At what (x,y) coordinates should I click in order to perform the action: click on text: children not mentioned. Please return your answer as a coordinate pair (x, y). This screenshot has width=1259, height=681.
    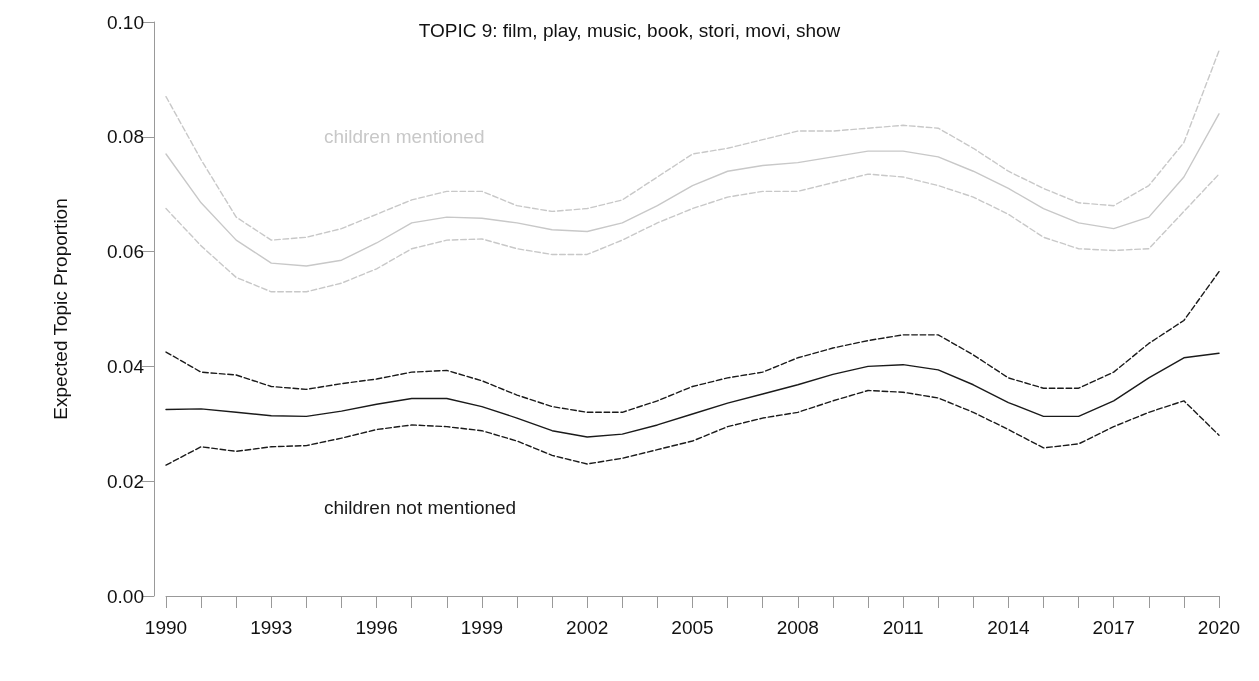
    Looking at the image, I should click on (420, 507).